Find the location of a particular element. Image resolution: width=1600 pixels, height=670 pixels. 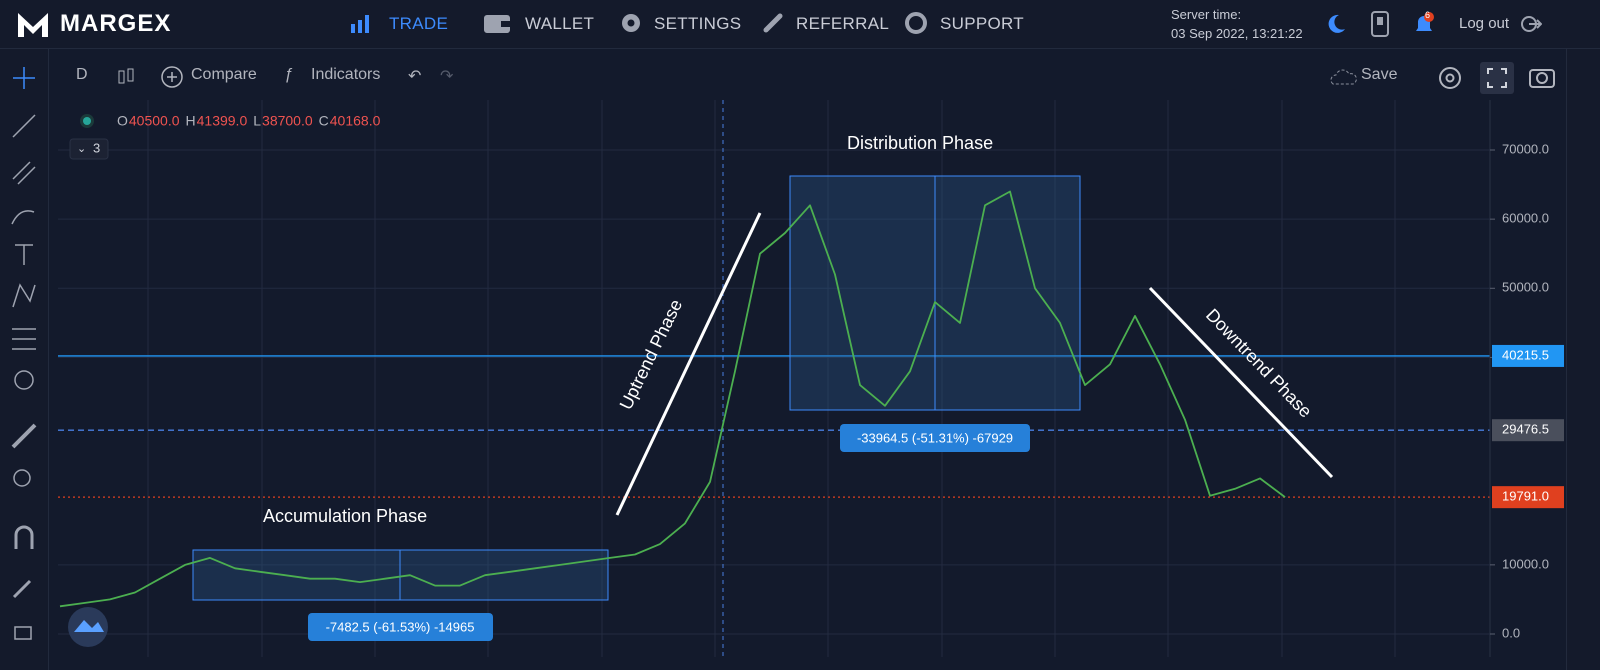

y-tick-label: 50000.0 is located at coordinates (1525, 287).